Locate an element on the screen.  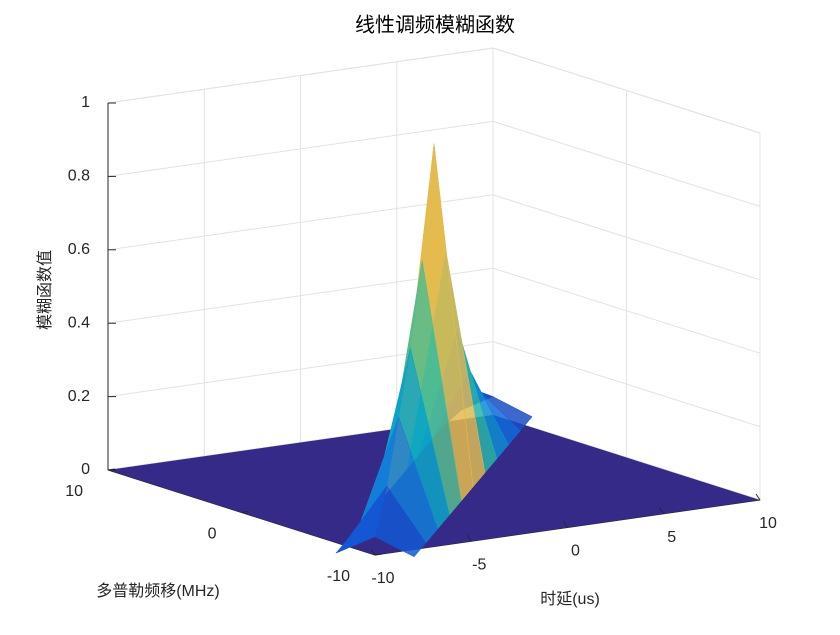
z-tick-label: 0.6 is located at coordinates (79, 249).